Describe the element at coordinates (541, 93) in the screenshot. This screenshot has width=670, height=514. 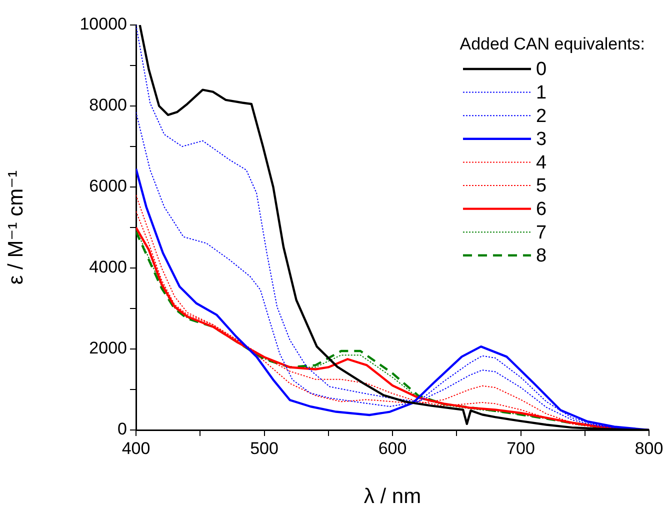
I see `legend-label: 1` at that location.